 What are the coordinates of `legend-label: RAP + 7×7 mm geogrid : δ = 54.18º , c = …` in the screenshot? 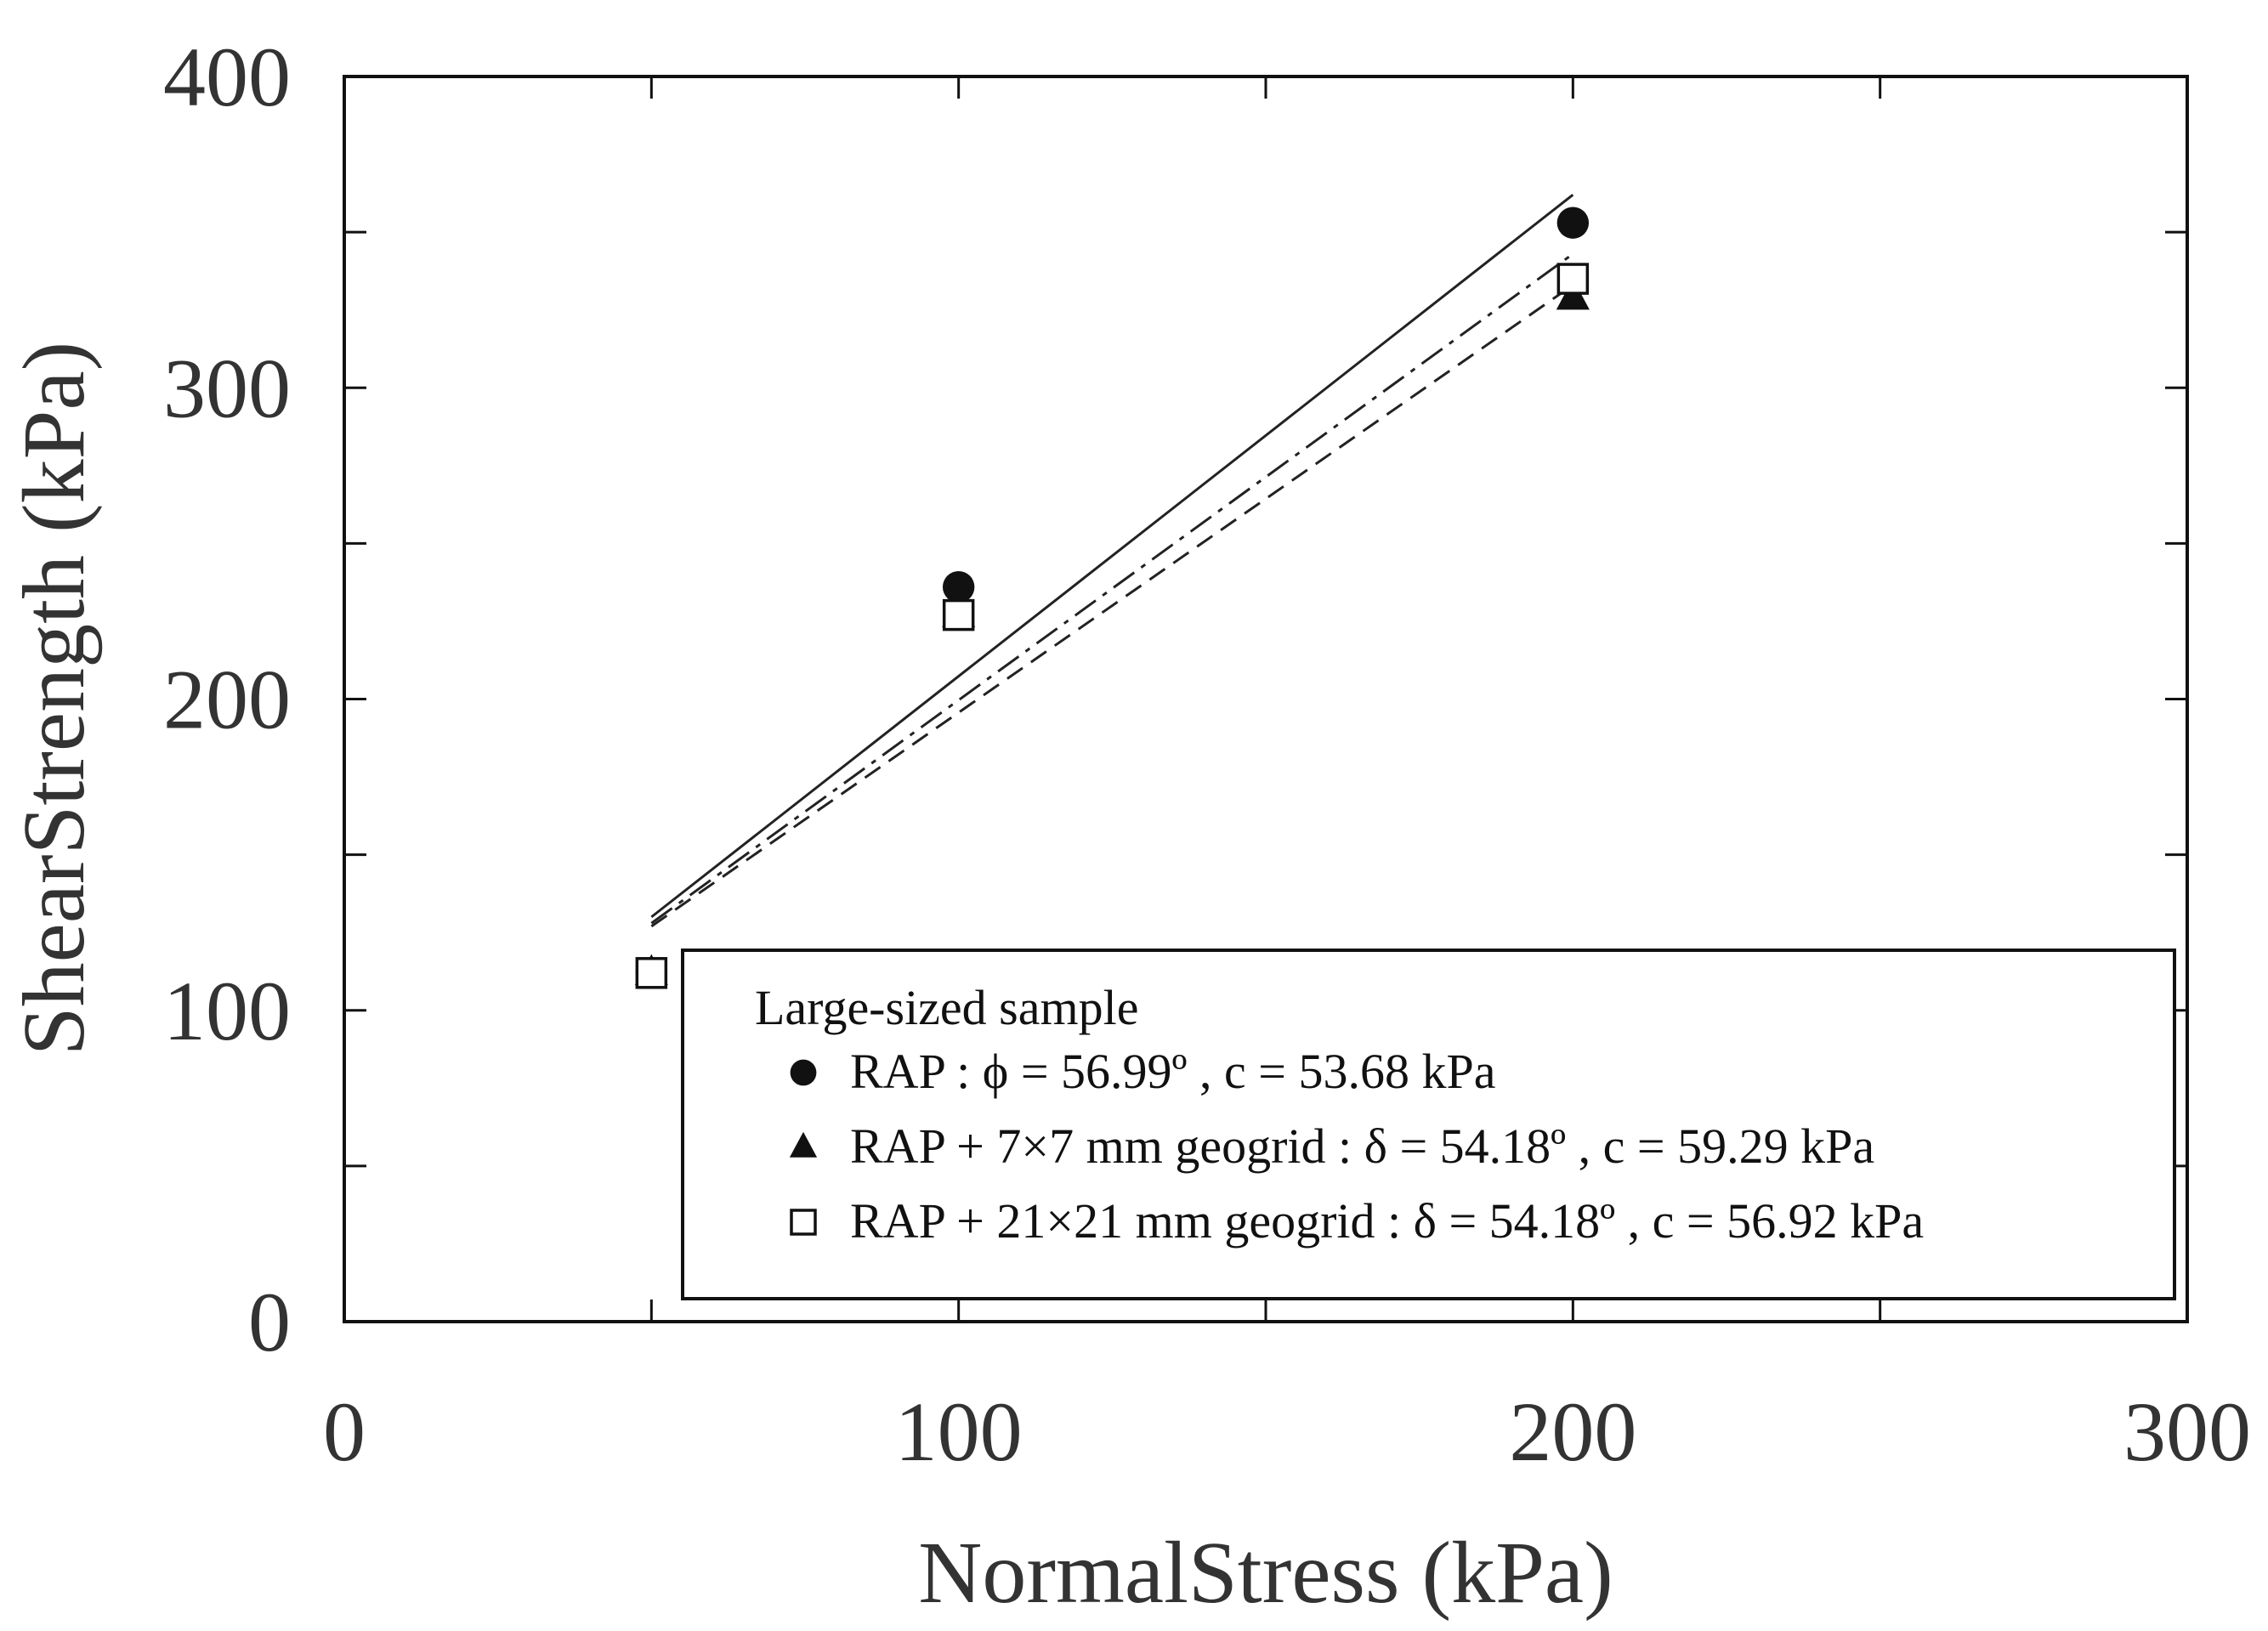 It's located at (1362, 1146).